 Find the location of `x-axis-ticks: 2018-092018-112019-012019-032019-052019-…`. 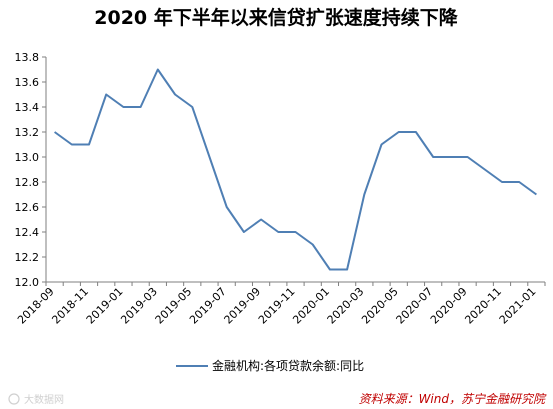

x-axis-ticks: 2018-092018-112019-012019-032019-052019-… is located at coordinates (280, 304).